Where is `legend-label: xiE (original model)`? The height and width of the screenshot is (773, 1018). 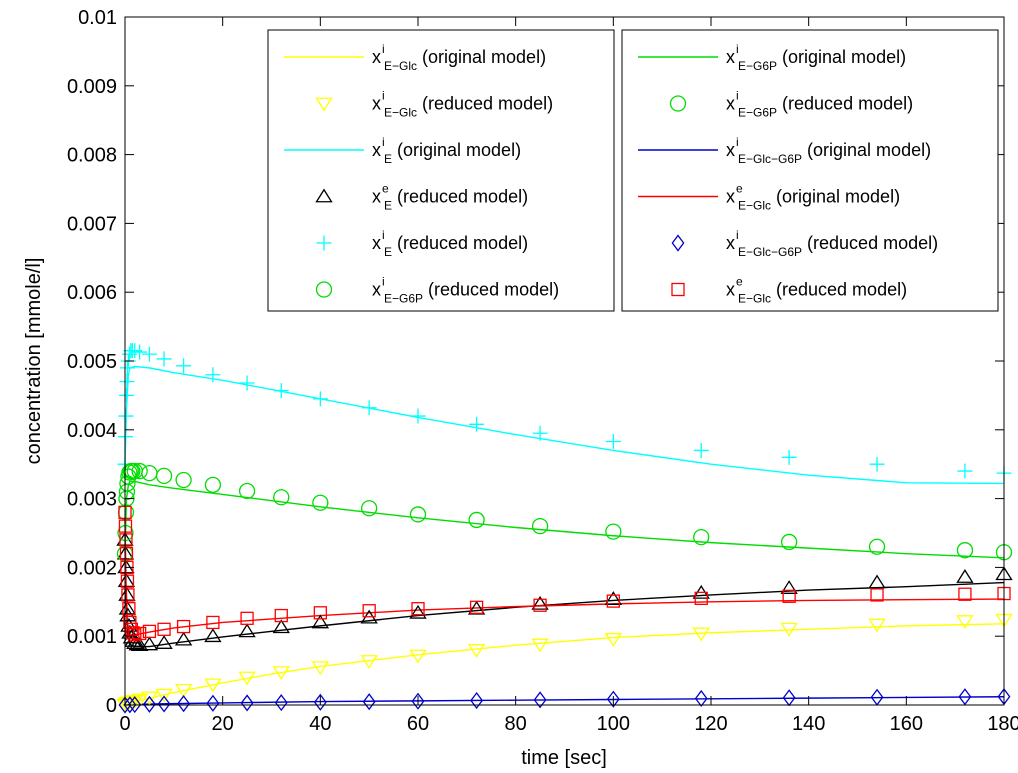 legend-label: xiE (original model) is located at coordinates (446, 150).